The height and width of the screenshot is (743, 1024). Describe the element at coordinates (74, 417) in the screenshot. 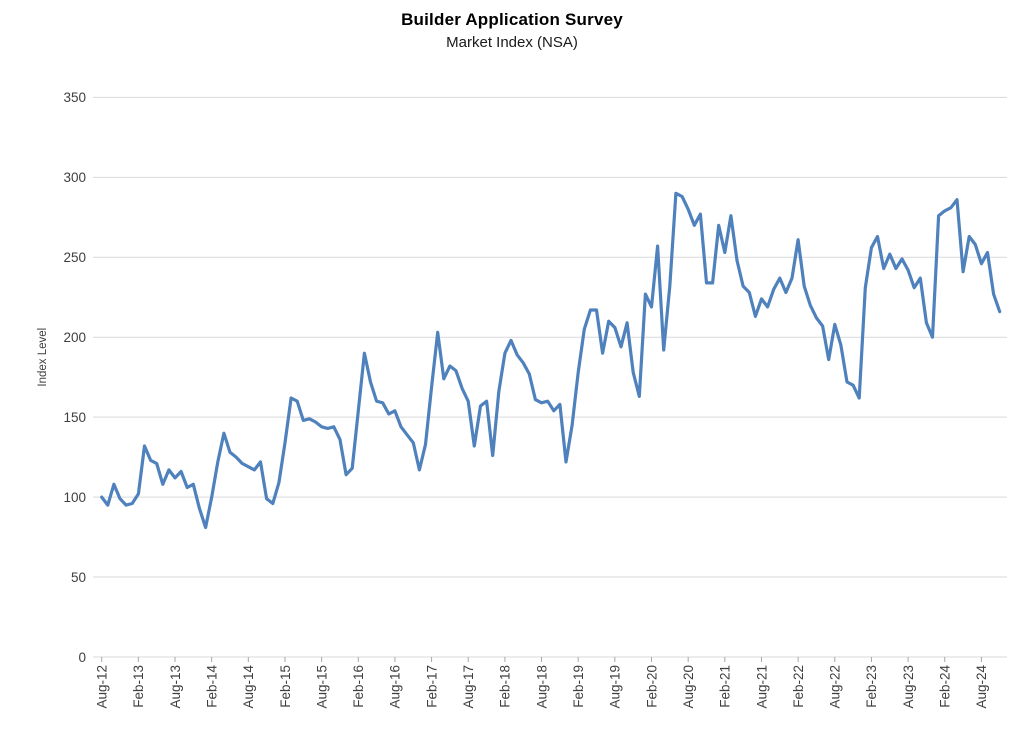

I see `y-tick-label: 150` at that location.